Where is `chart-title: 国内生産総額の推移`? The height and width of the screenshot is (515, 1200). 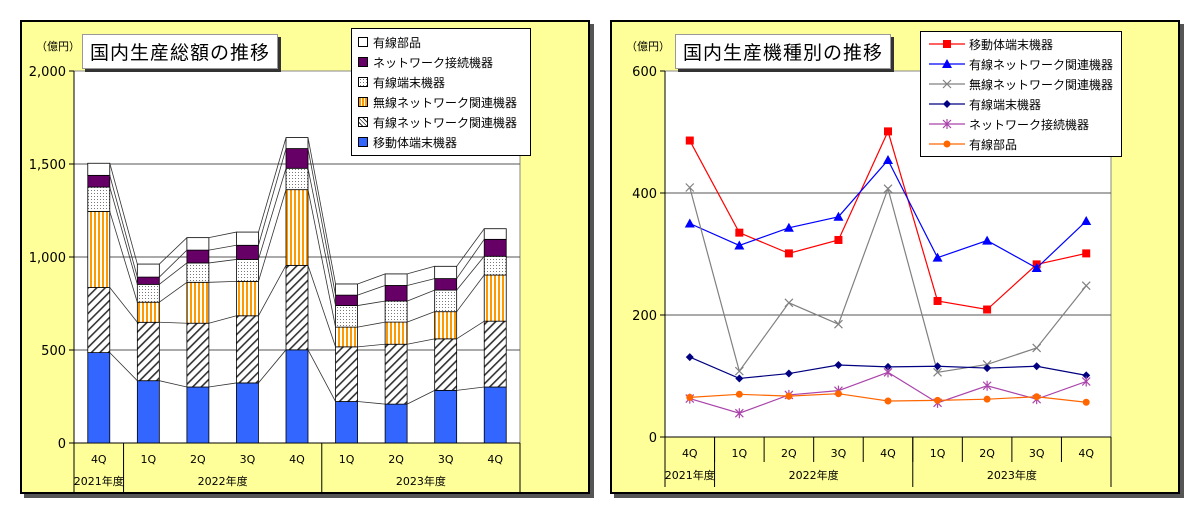 chart-title: 国内生産総額の推移 is located at coordinates (180, 51).